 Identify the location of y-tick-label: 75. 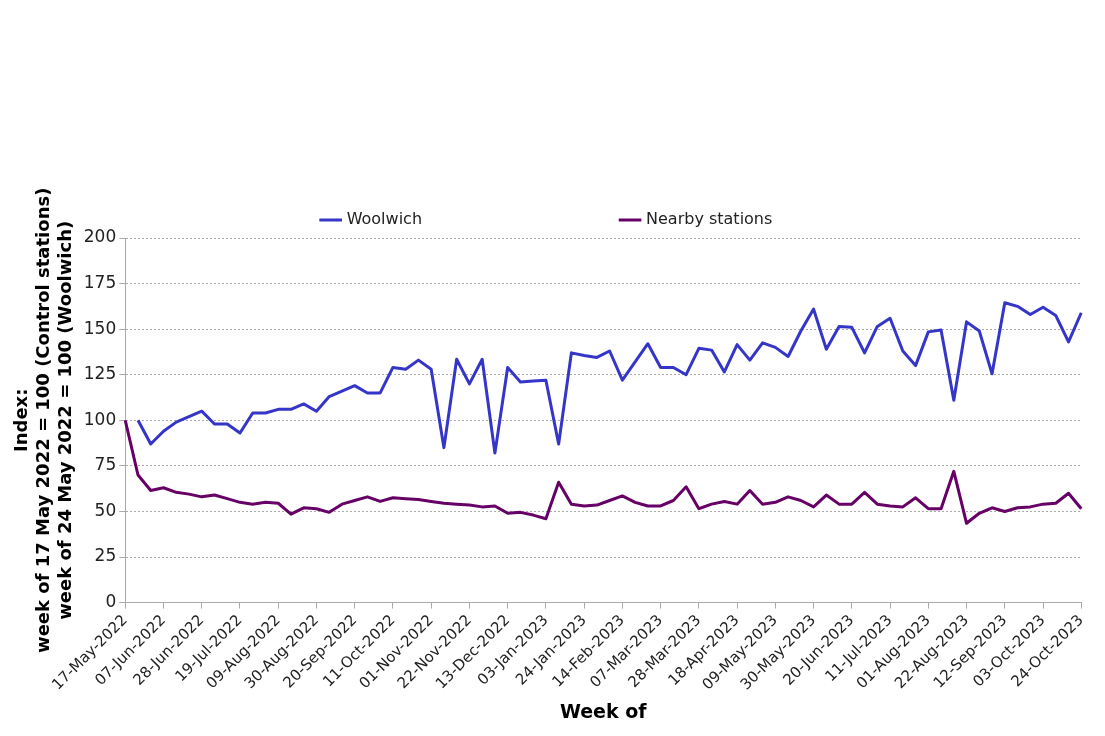
(105, 464).